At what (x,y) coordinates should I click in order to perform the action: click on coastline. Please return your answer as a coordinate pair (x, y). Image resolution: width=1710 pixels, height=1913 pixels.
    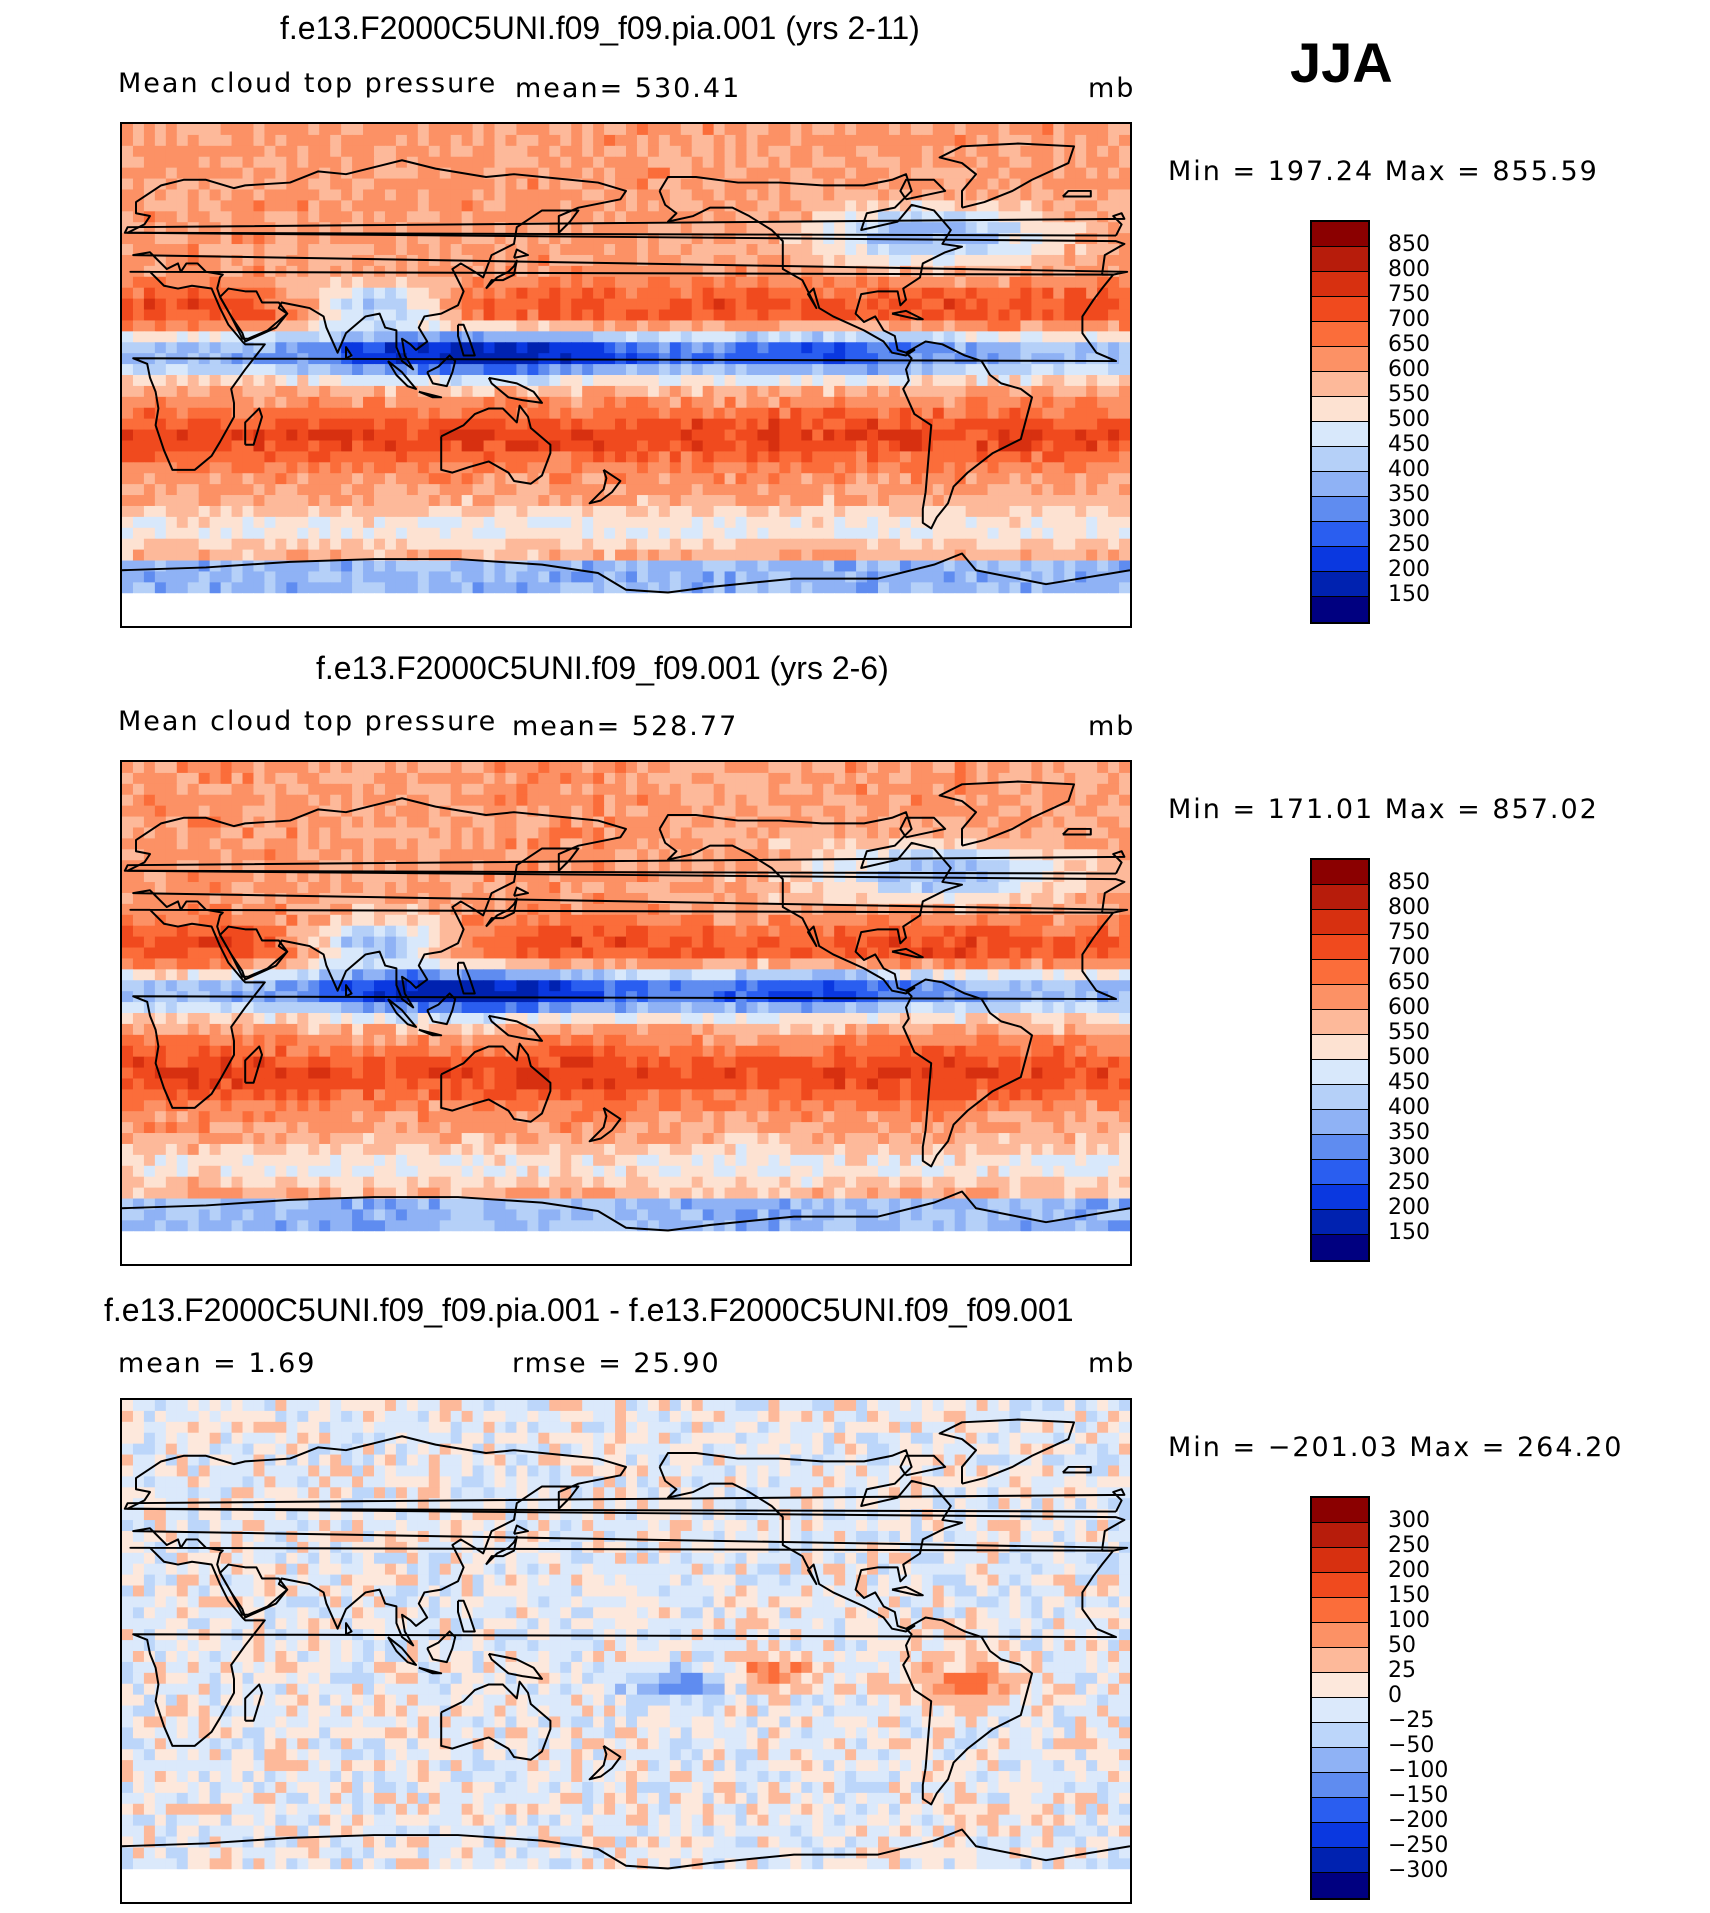
    Looking at the image, I should click on (515, 390).